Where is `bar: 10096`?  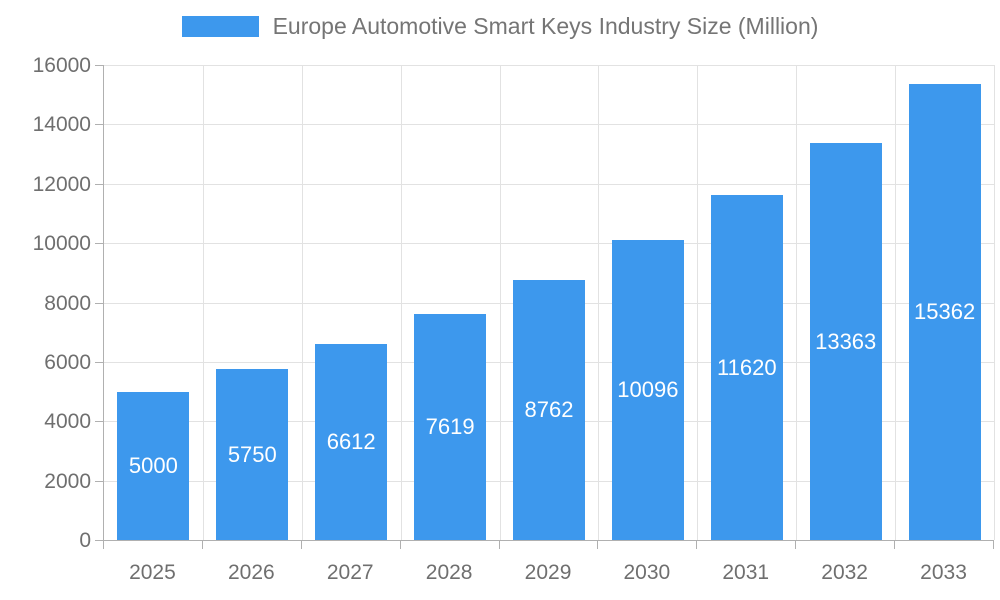
bar: 10096 is located at coordinates (647, 390).